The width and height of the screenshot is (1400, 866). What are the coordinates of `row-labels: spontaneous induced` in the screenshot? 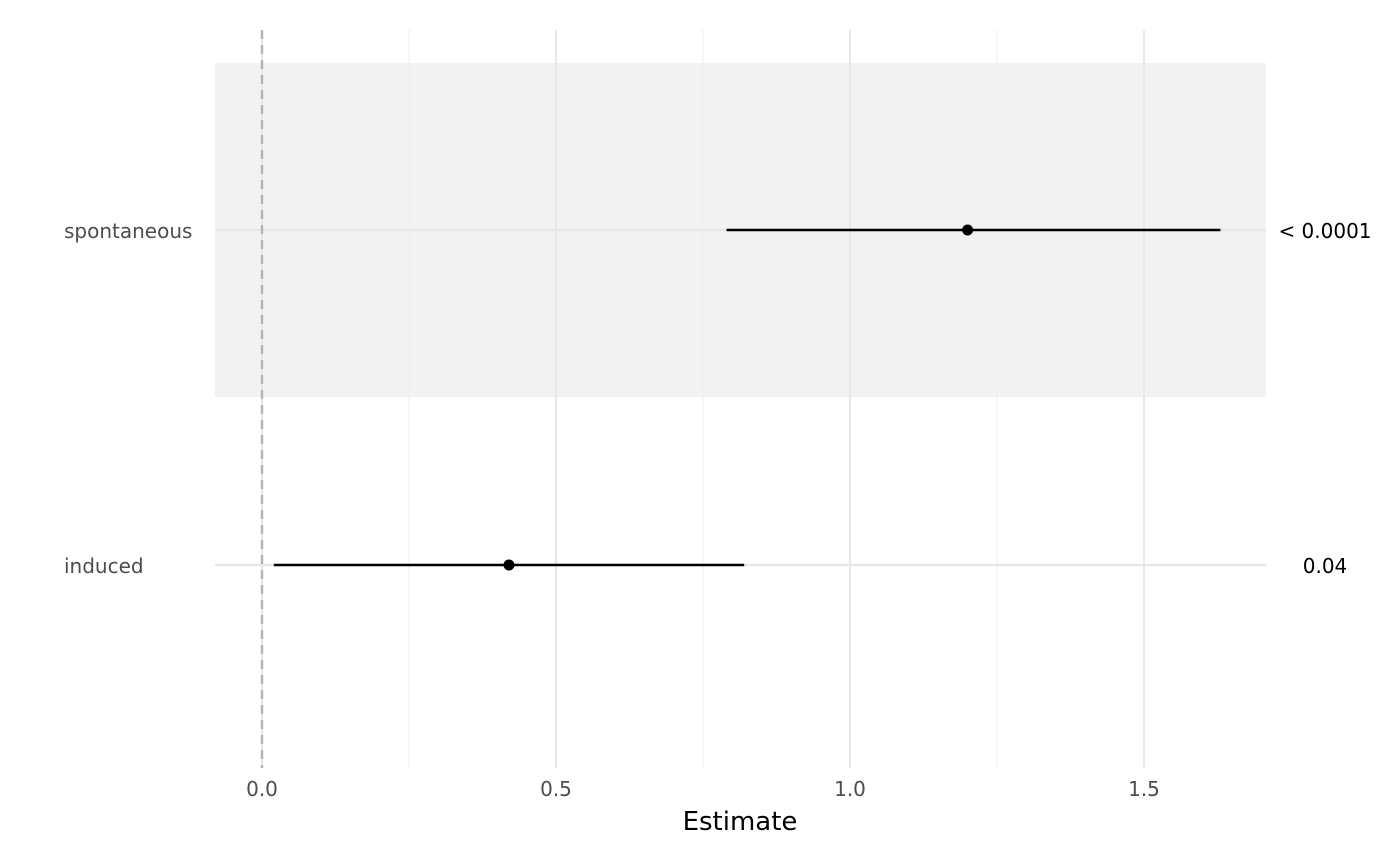 It's located at (128, 398).